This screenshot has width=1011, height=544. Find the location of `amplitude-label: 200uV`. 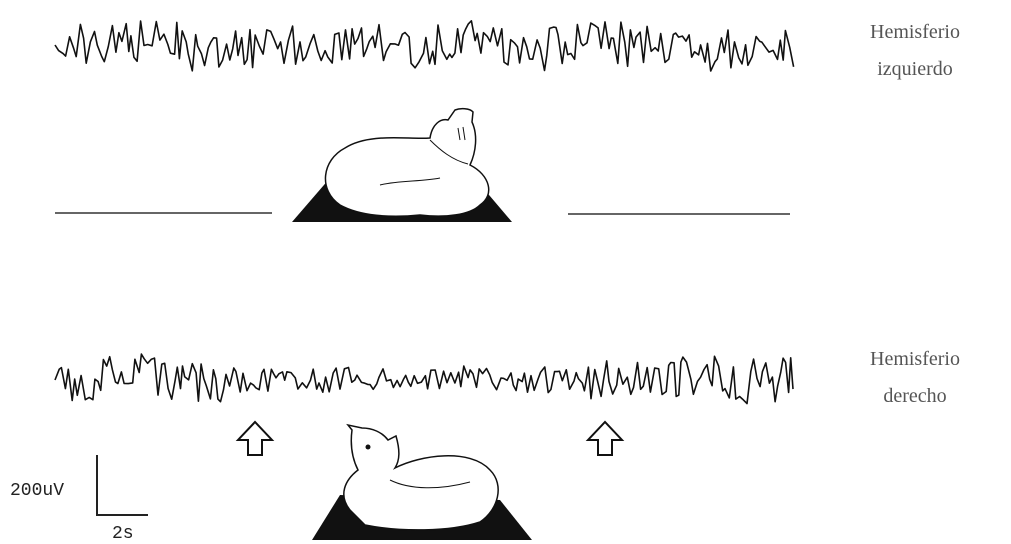

amplitude-label: 200uV is located at coordinates (37, 491).